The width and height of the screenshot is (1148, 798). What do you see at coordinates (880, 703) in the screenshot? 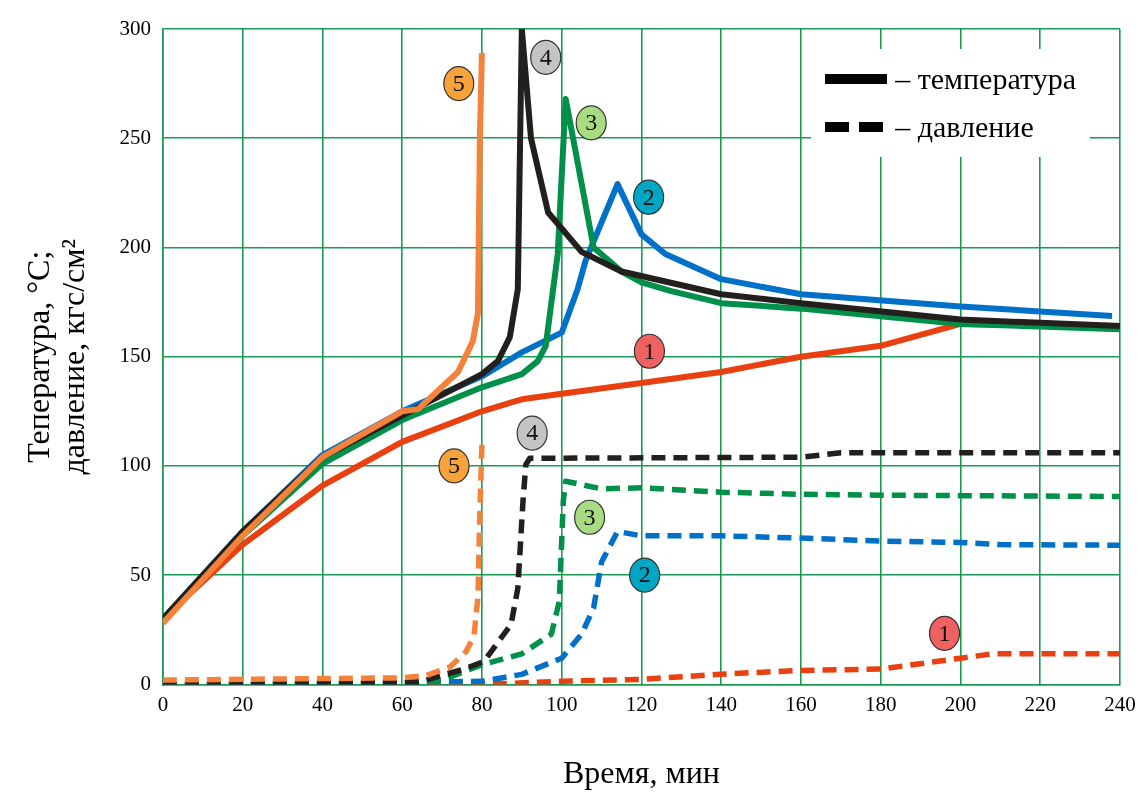
I see `x-tick-label: 180` at bounding box center [880, 703].